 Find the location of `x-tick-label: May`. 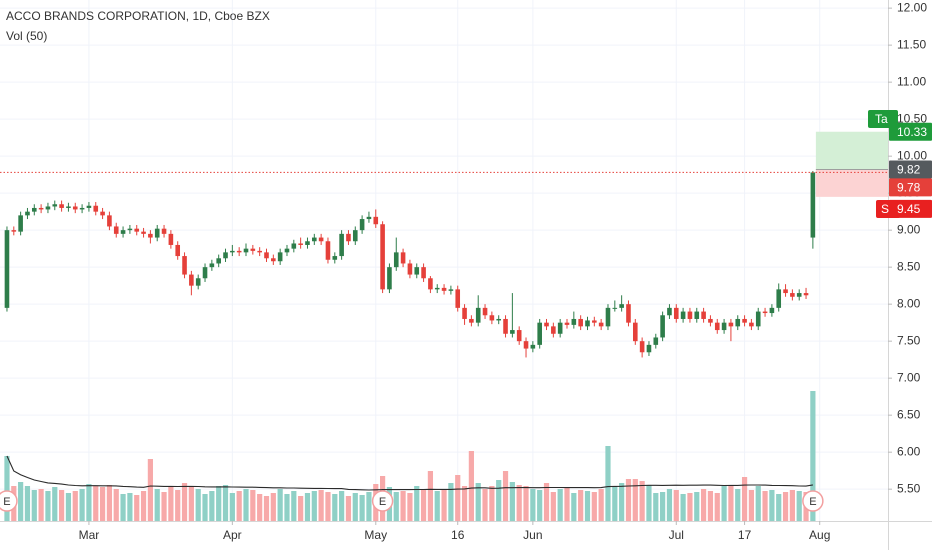

x-tick-label: May is located at coordinates (375, 535).